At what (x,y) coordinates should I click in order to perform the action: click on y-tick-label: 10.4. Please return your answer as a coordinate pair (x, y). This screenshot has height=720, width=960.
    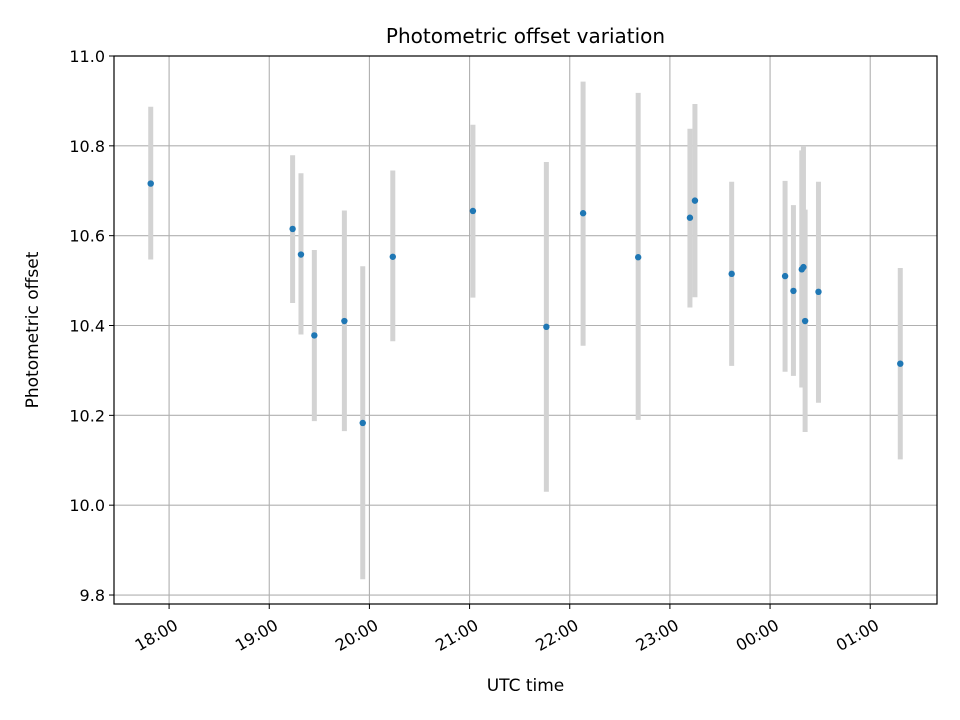
    Looking at the image, I should click on (87, 326).